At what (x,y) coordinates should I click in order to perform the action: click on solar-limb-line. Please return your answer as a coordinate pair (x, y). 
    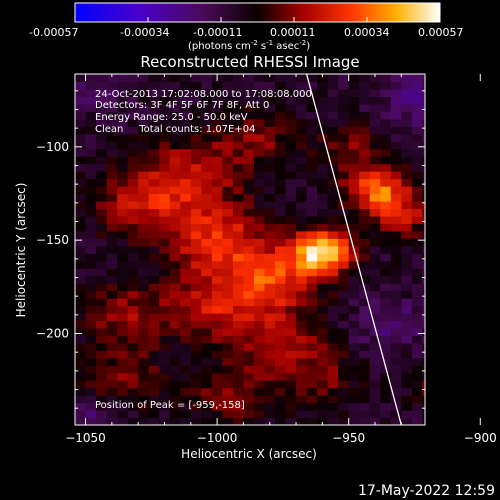
    Looking at the image, I should click on (353, 249).